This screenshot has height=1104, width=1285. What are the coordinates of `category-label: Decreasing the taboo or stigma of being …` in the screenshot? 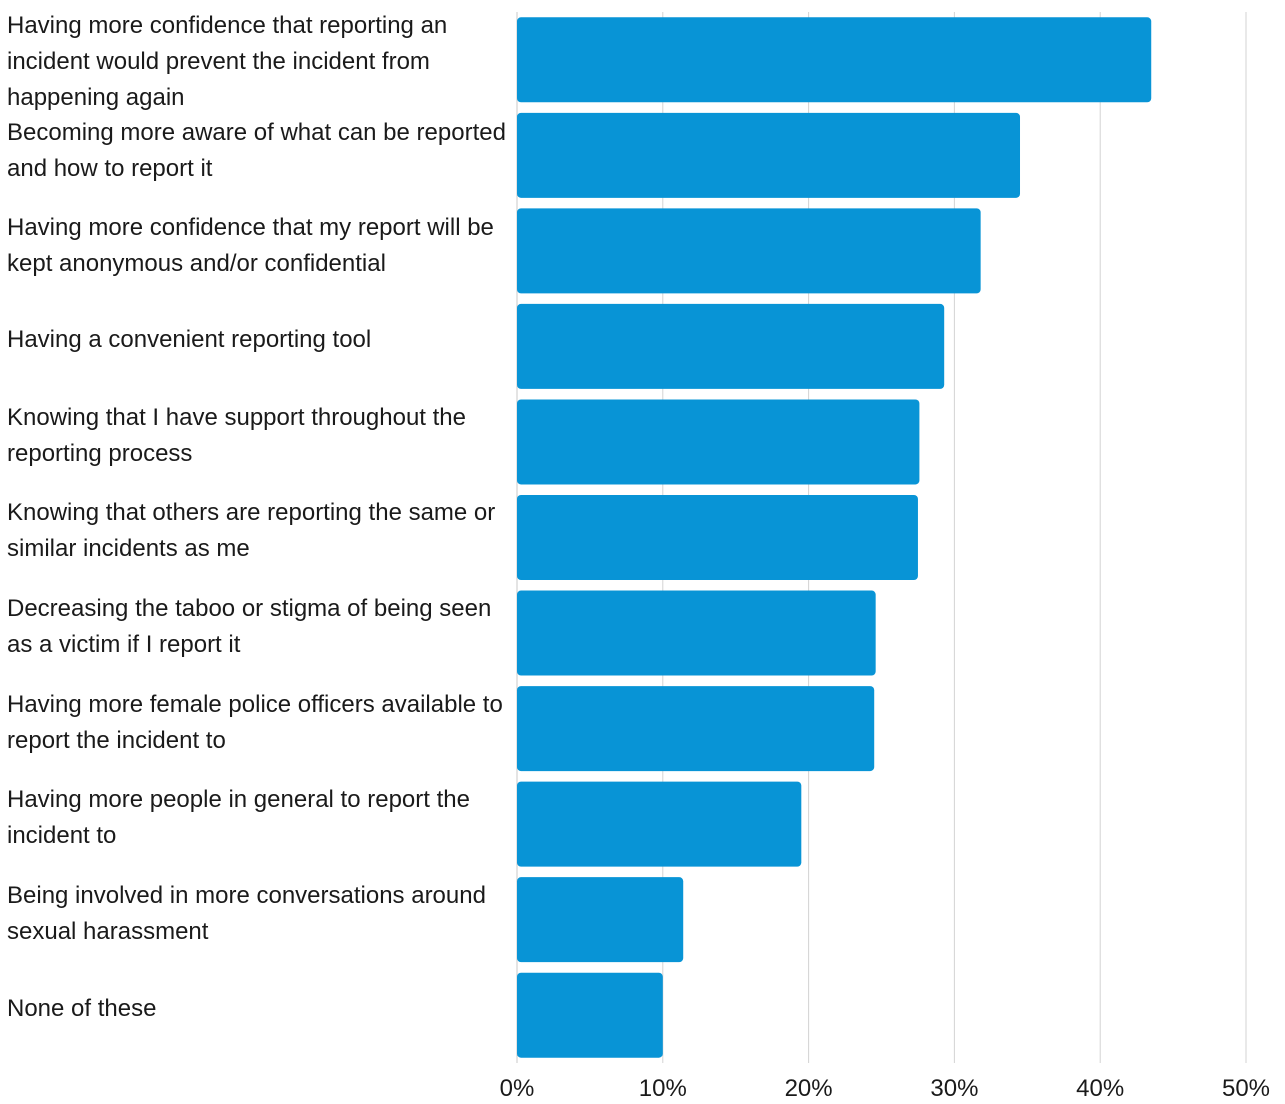 It's located at (249, 627).